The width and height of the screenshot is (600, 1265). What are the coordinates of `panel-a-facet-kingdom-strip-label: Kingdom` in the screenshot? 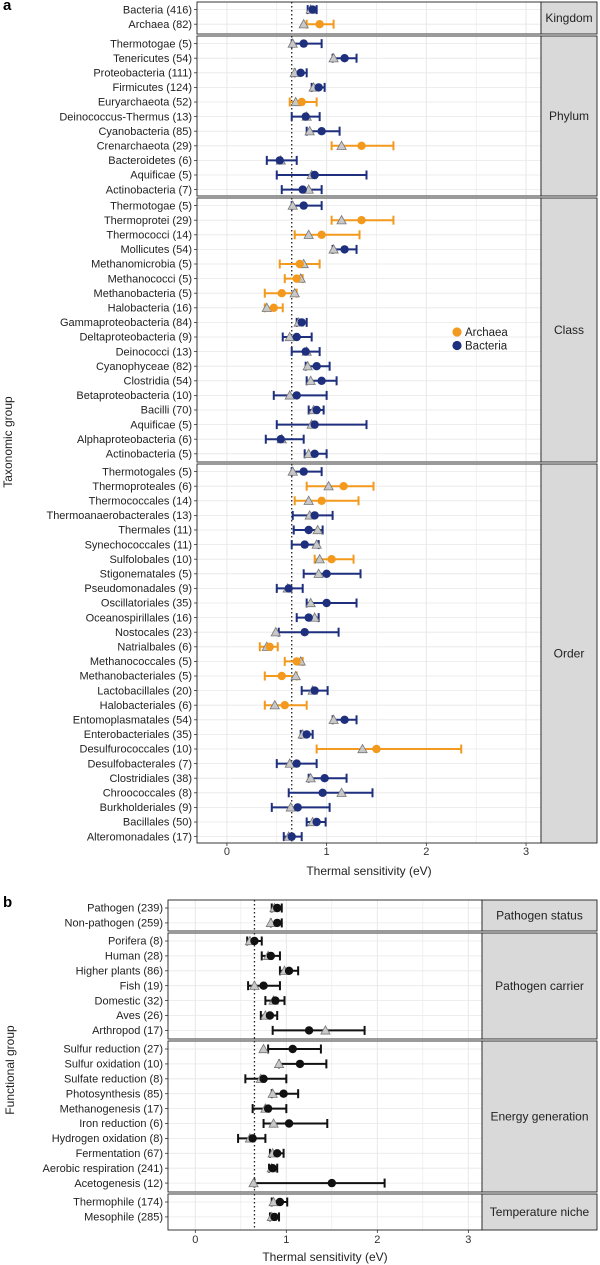 It's located at (568, 18).